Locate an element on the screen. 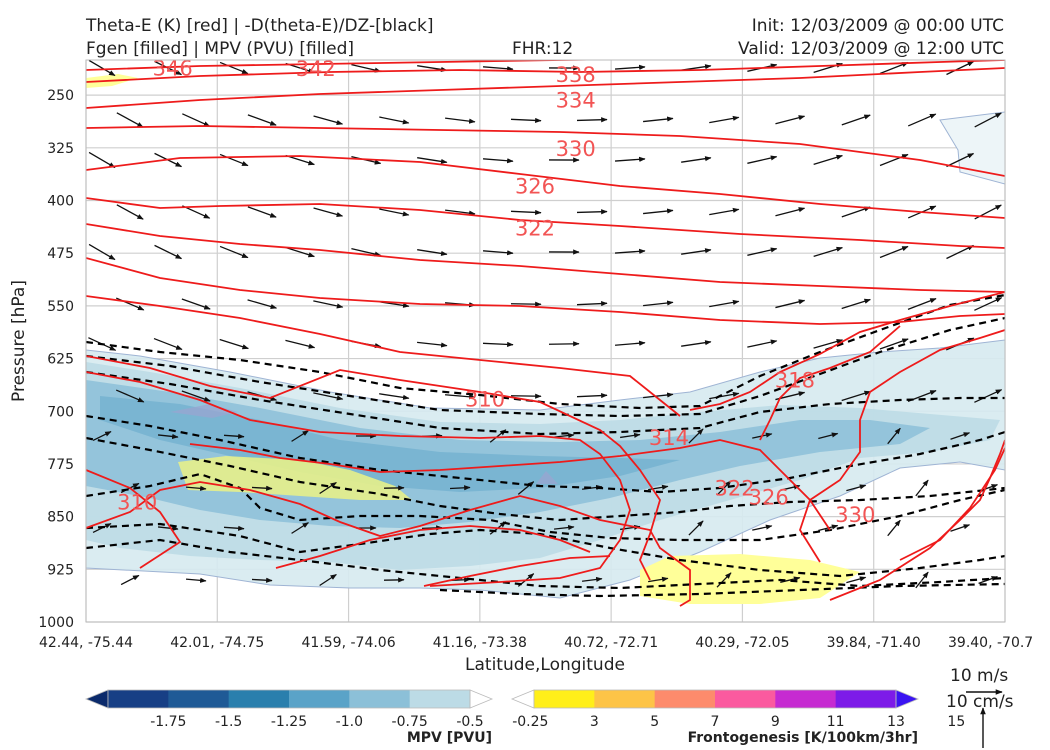 This screenshot has height=750, width=1050. forecast-hour: FHR:12 is located at coordinates (542, 49).